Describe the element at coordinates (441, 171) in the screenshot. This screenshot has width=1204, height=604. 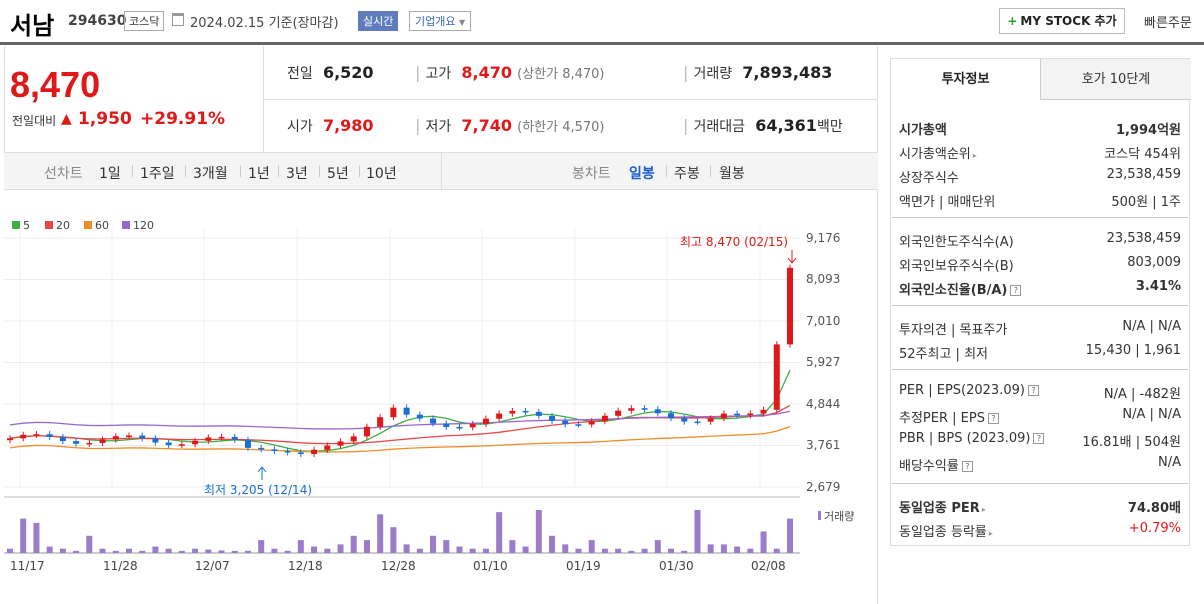
I see `chart-period-bar: 선차트 1일 1주일 3개월 1년 3년 5년 10년 봉차트 일봉 주봉 월봉` at that location.